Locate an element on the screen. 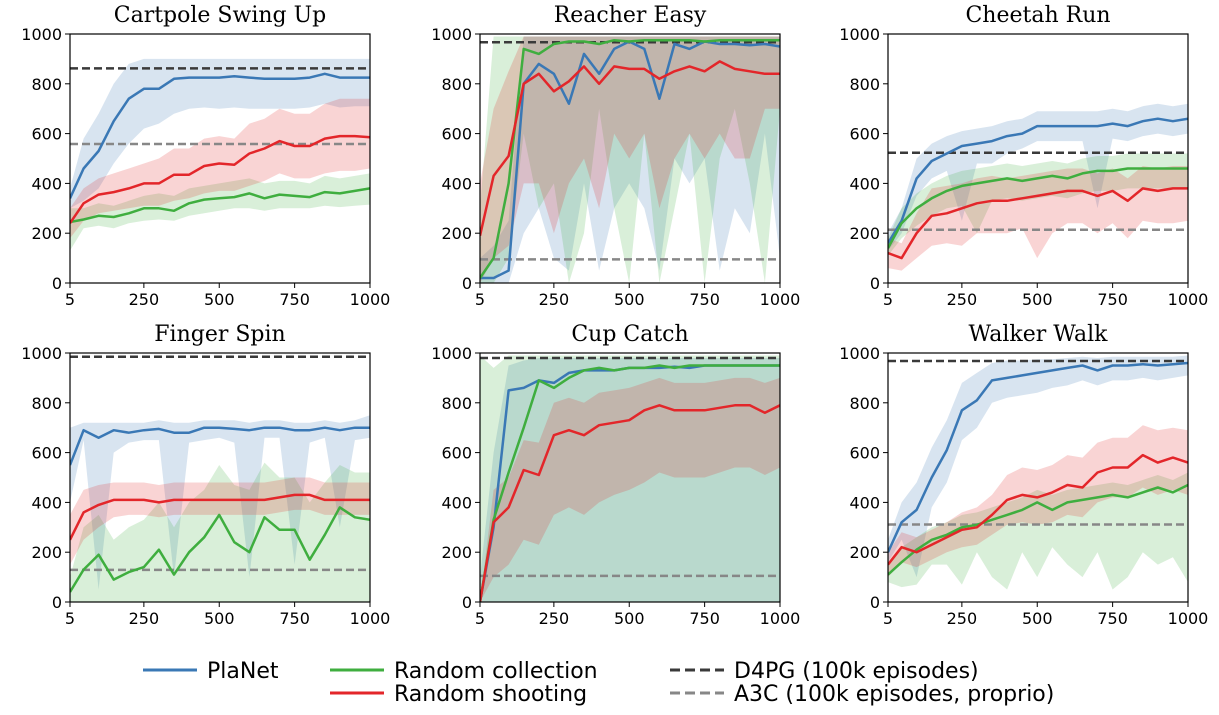  chart-title: Cup Catch is located at coordinates (629, 334).